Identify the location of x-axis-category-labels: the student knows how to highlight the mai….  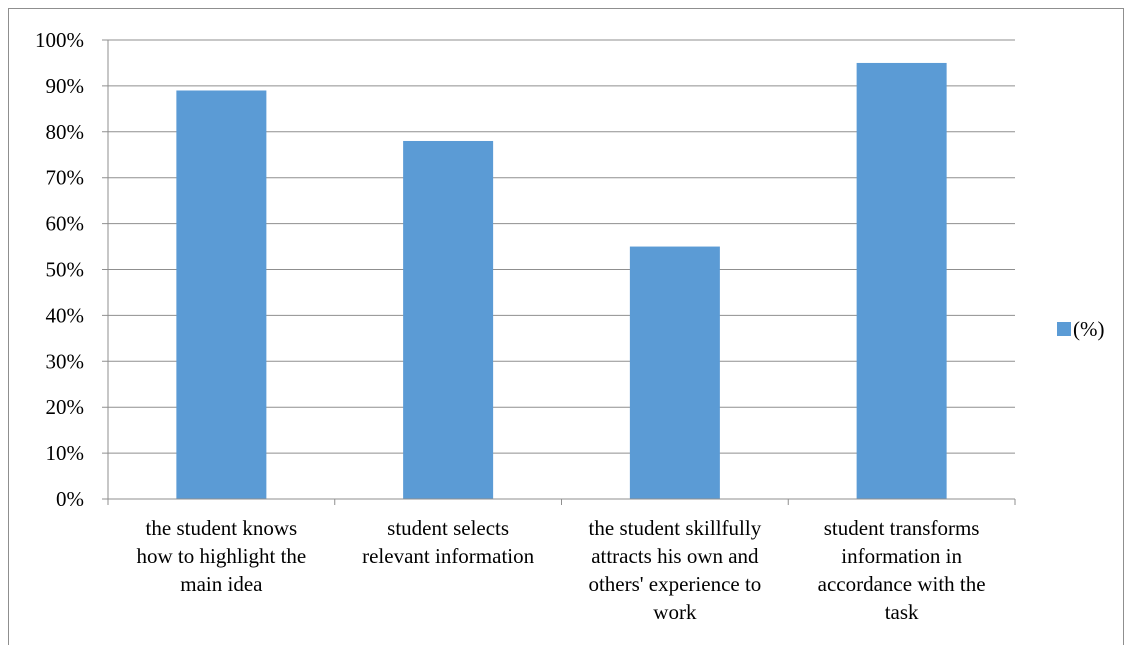
(561, 570).